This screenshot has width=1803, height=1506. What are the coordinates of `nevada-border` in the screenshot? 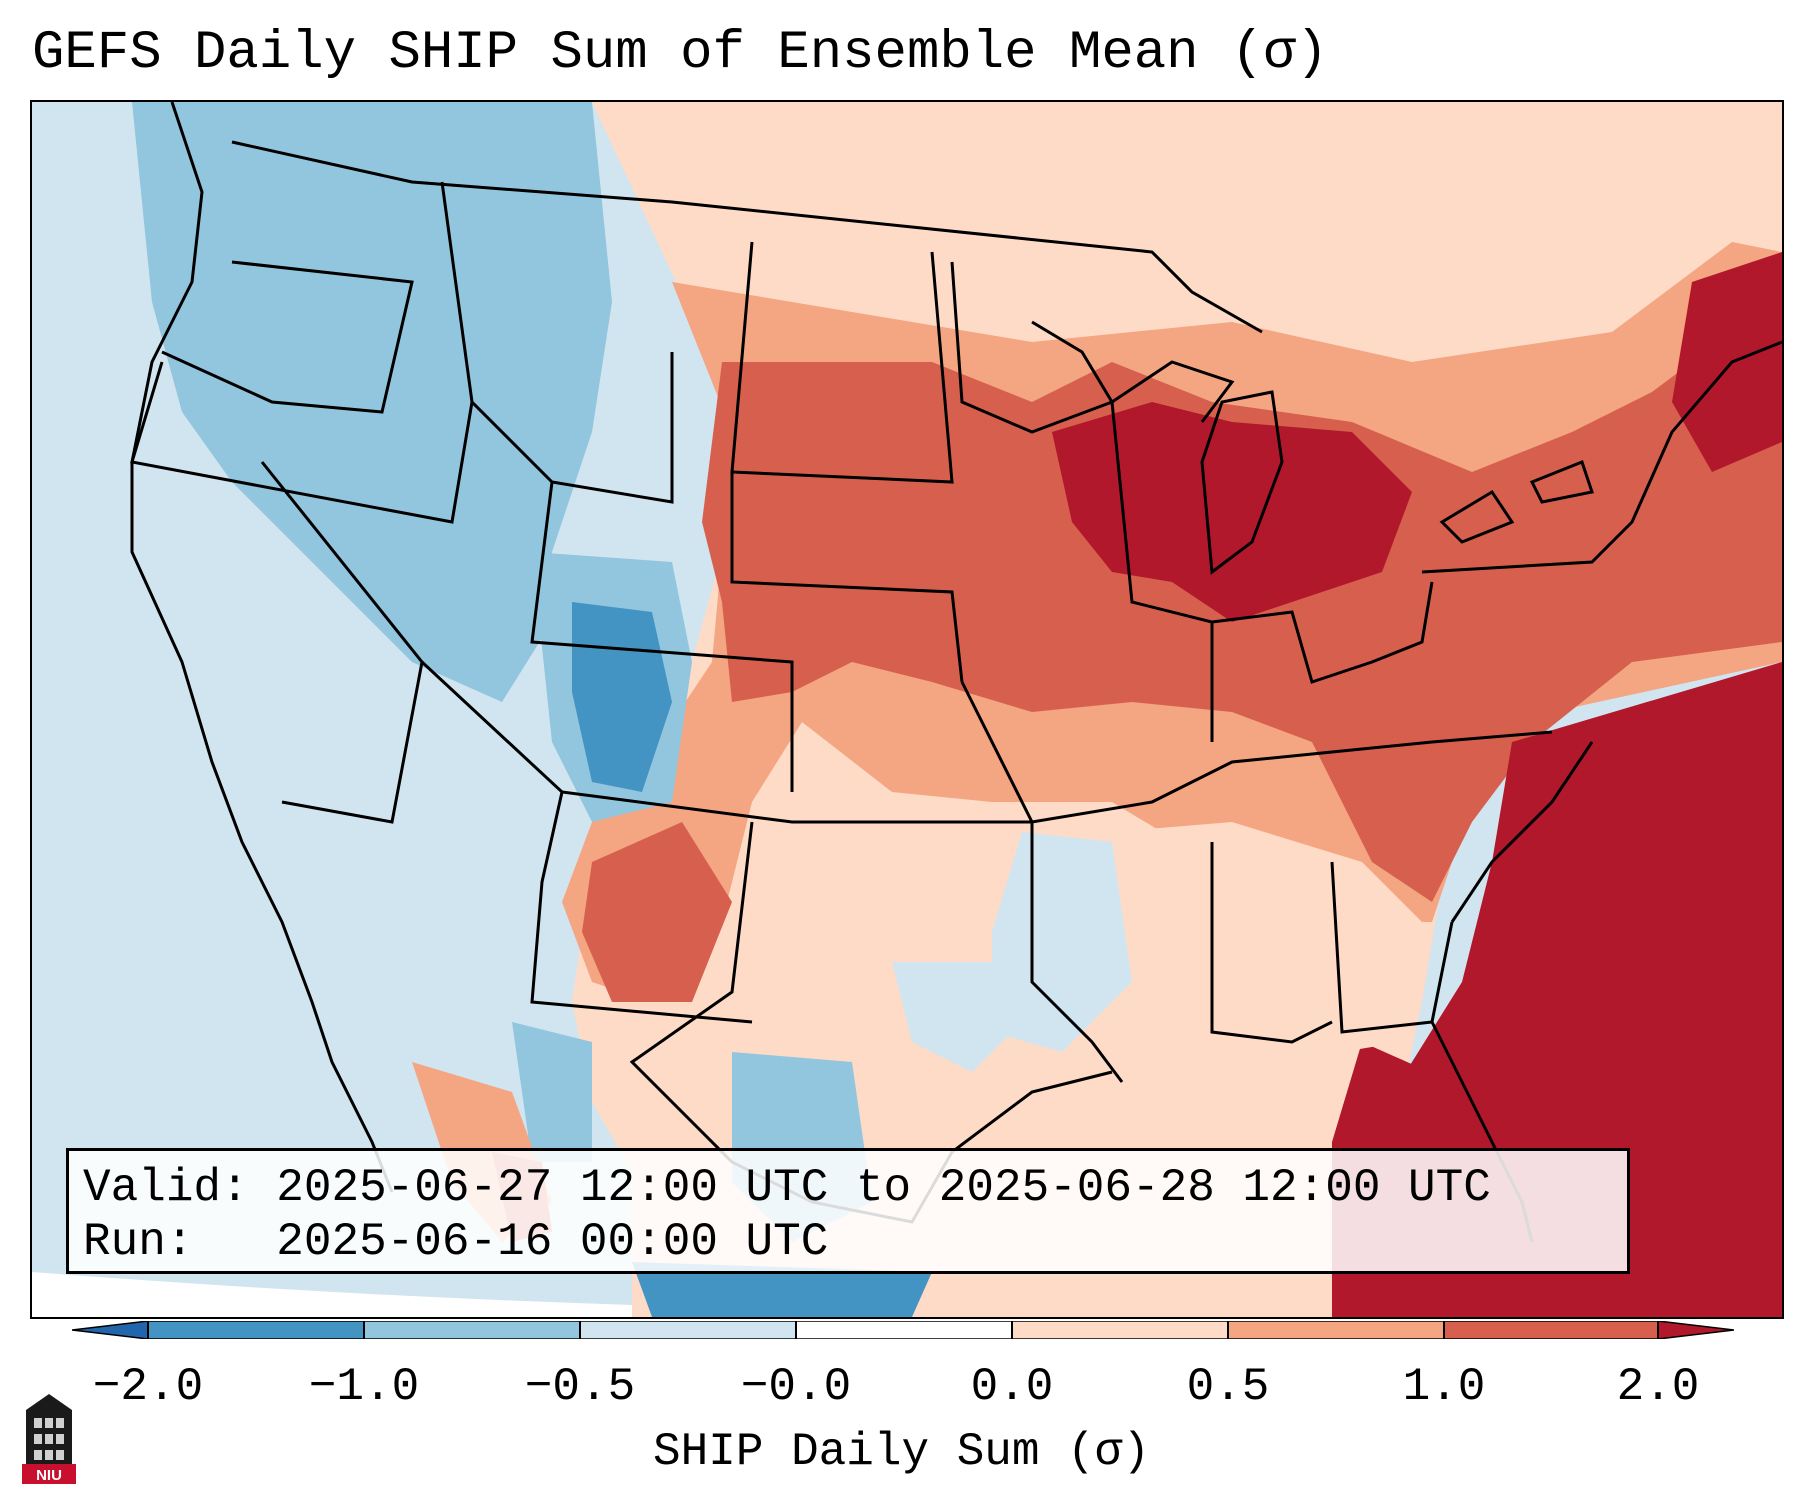 It's located at (342, 642).